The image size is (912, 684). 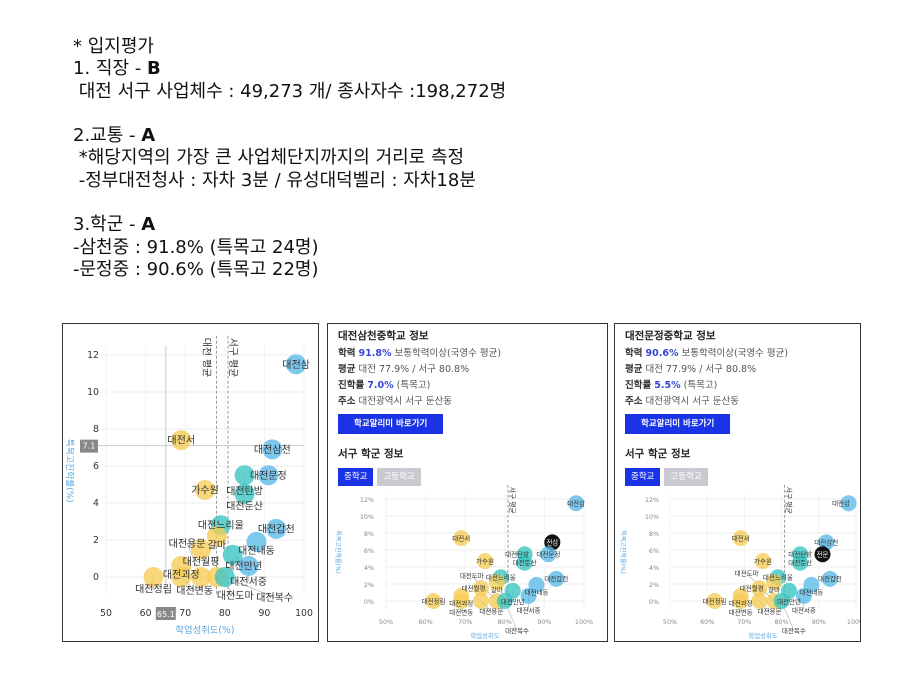 I want to click on value: 90.6%, so click(x=662, y=353).